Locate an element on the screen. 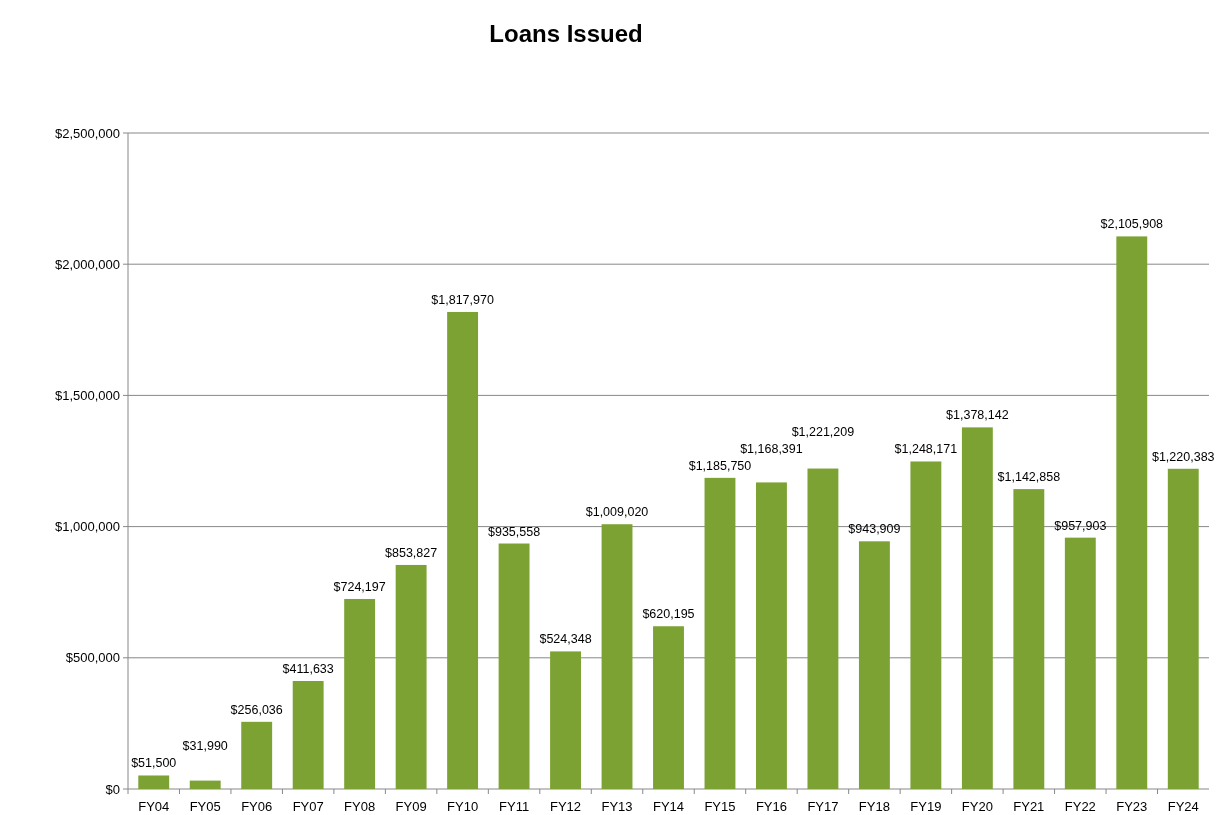 The image size is (1223, 815). data-label: $935,558 is located at coordinates (514, 531).